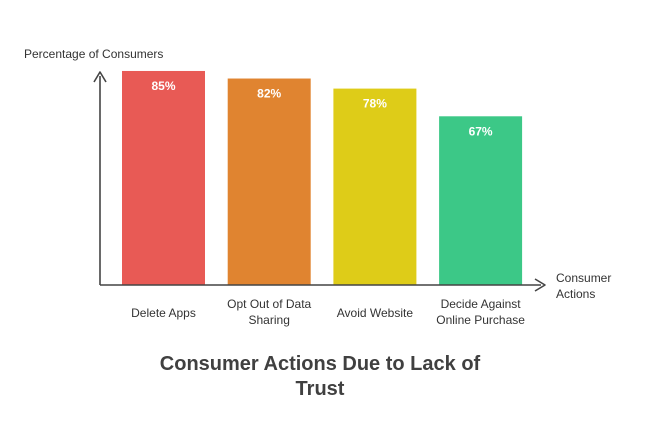 This screenshot has width=650, height=444. Describe the element at coordinates (481, 131) in the screenshot. I see `bar-value-label-4: 67%` at that location.